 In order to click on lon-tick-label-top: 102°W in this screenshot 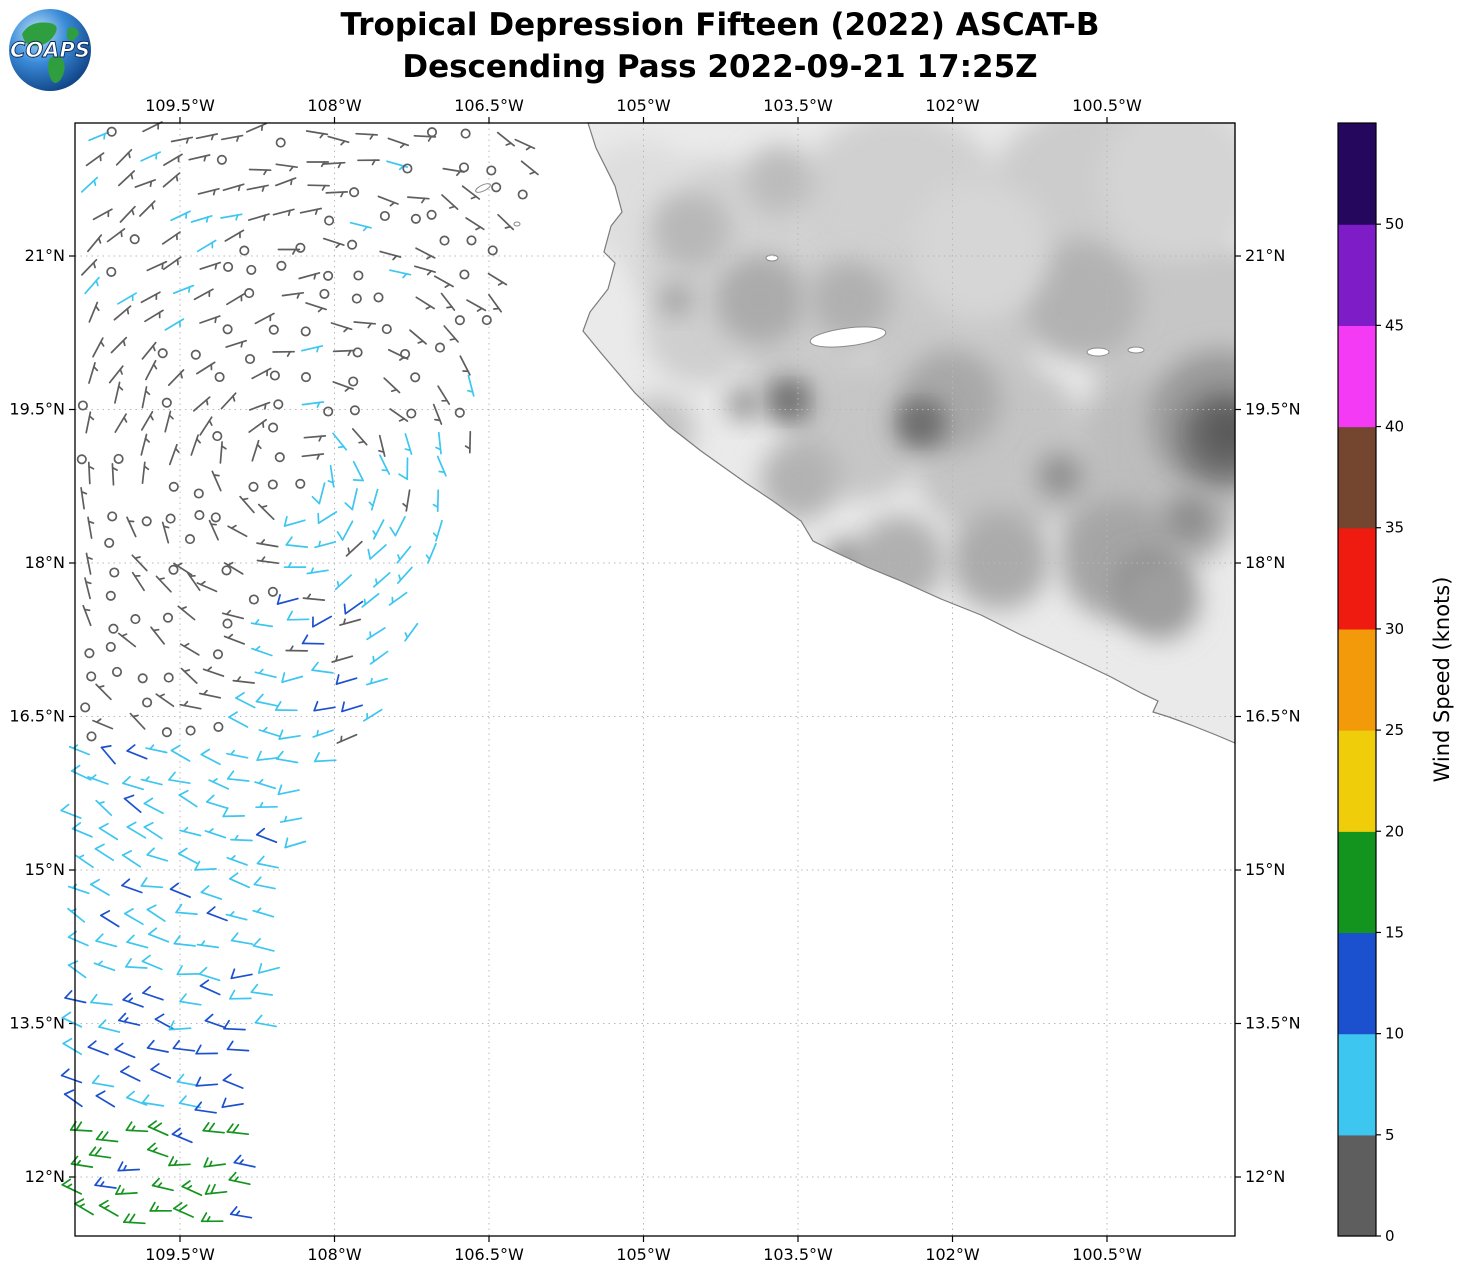, I will do `click(952, 105)`.